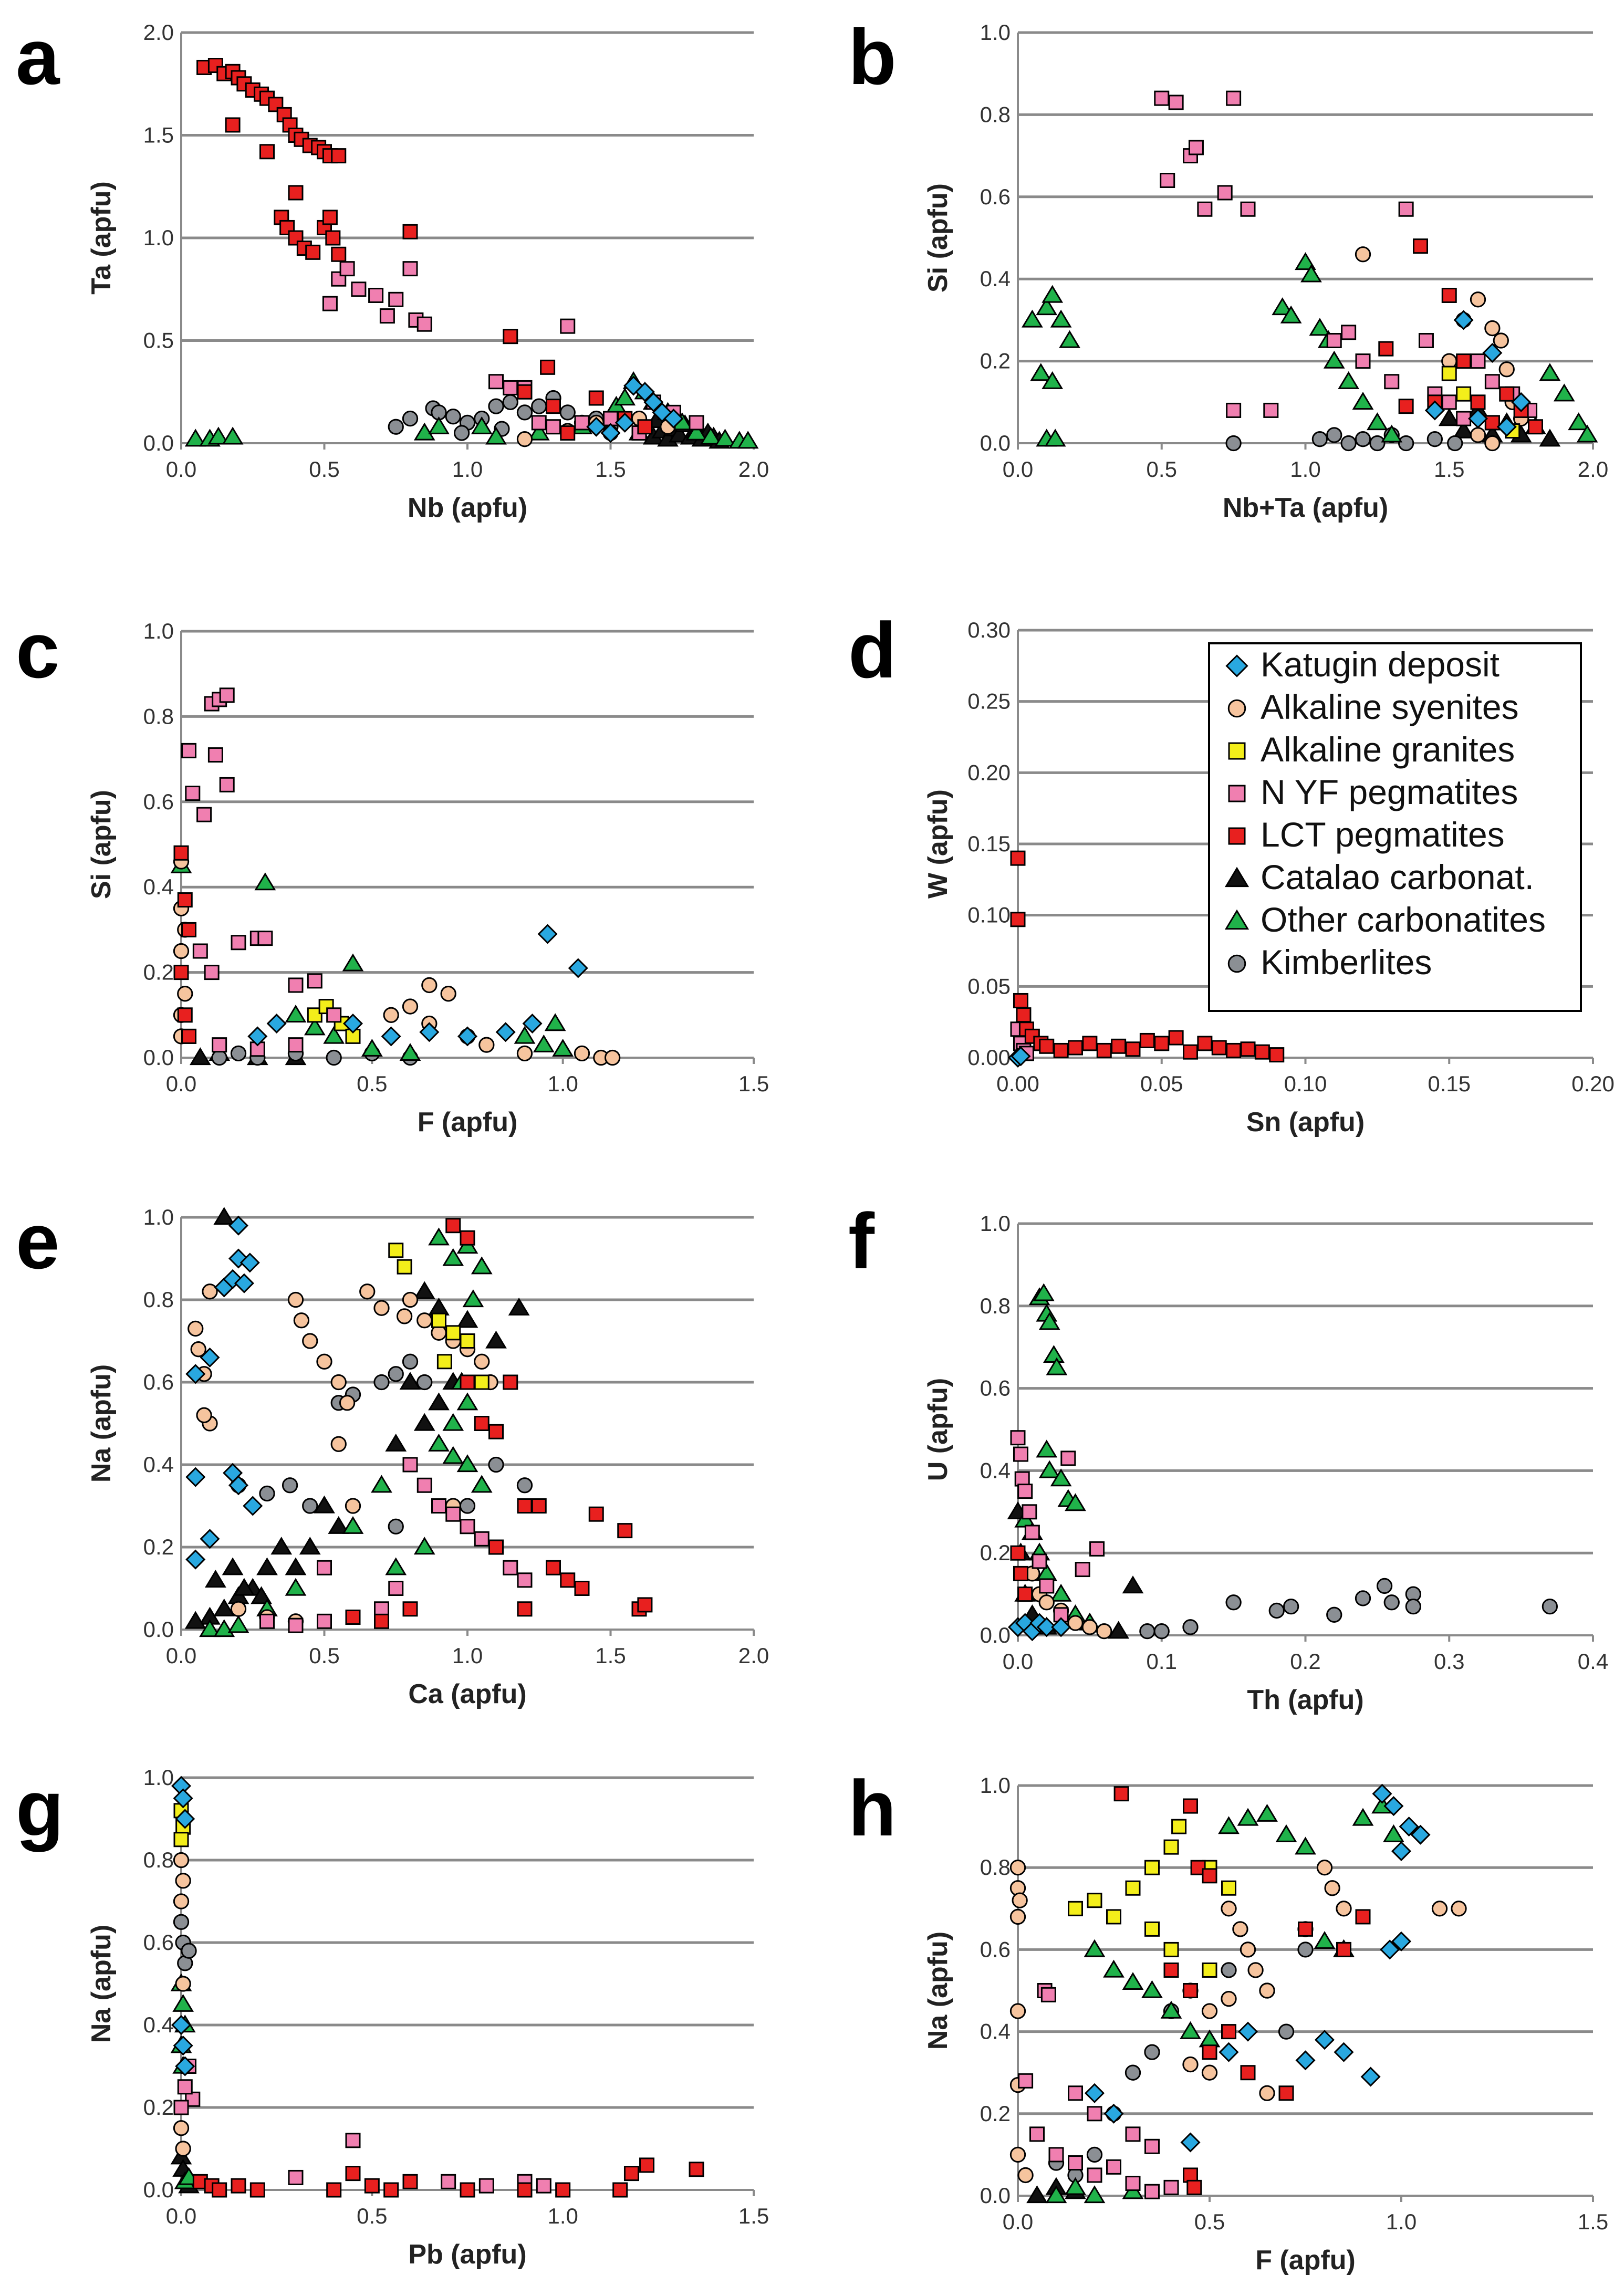 The height and width of the screenshot is (2296, 1614). Describe the element at coordinates (1237, 751) in the screenshot. I see `legend-marker-gran` at that location.